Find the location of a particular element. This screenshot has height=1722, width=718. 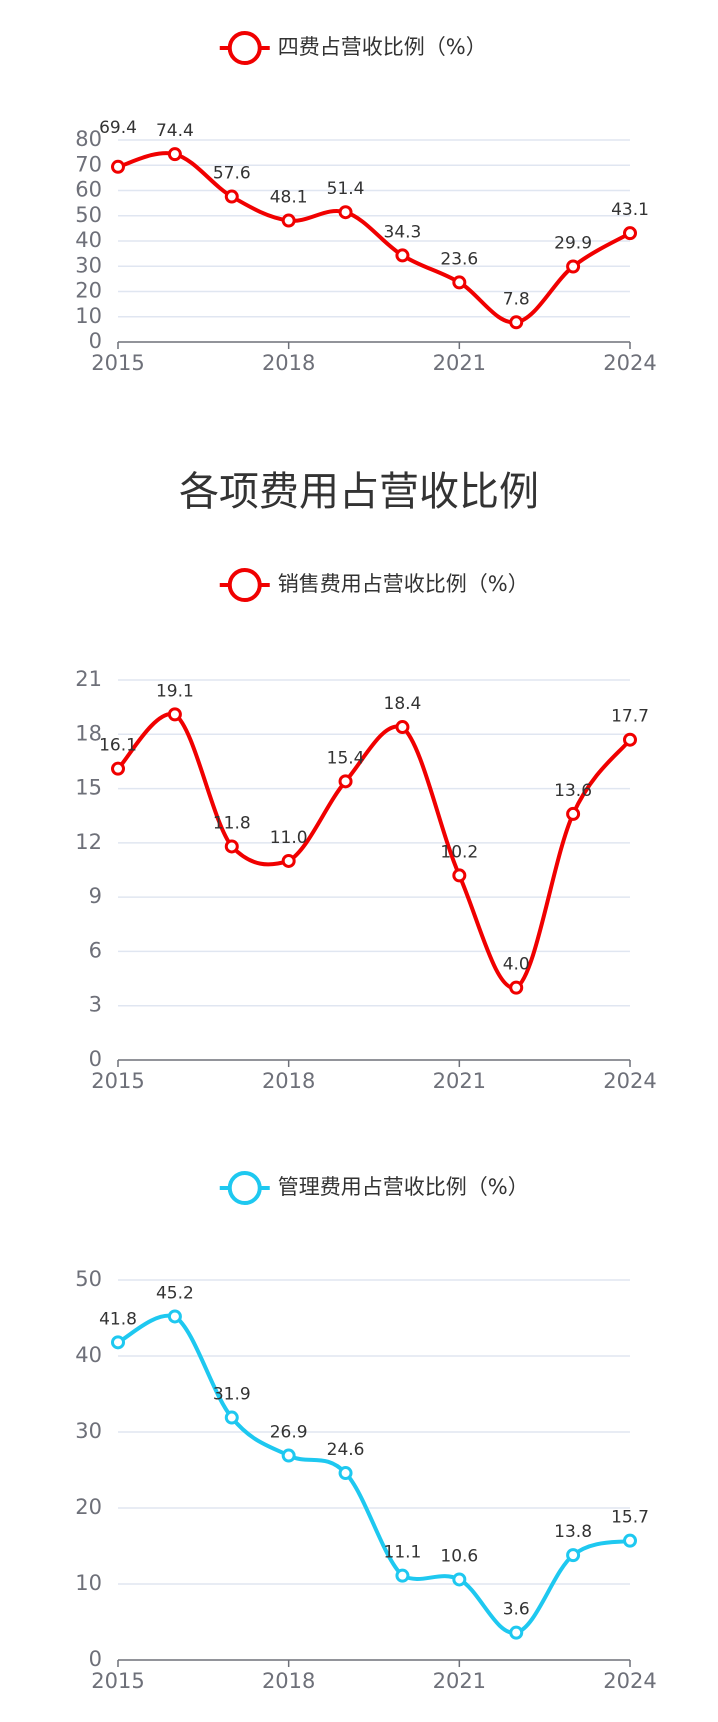

legend: 管理费用占营收比例（%） is located at coordinates (374, 1188).